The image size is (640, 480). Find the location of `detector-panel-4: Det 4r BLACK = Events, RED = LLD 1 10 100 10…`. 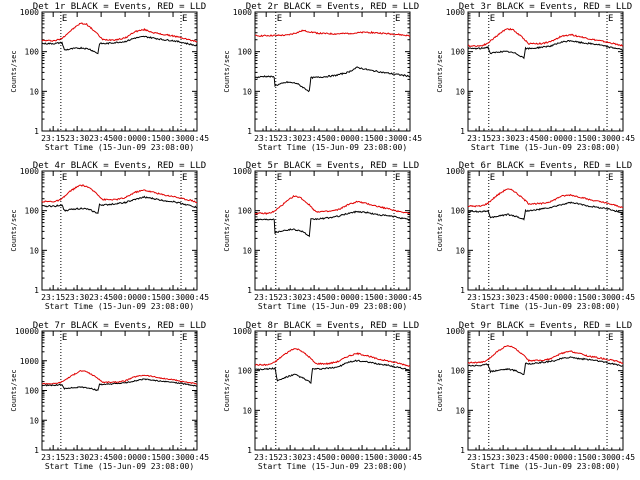

detector-panel-4: Det 4r BLACK = Events, RED = LLD 1 10 100 10… is located at coordinates (109, 236).